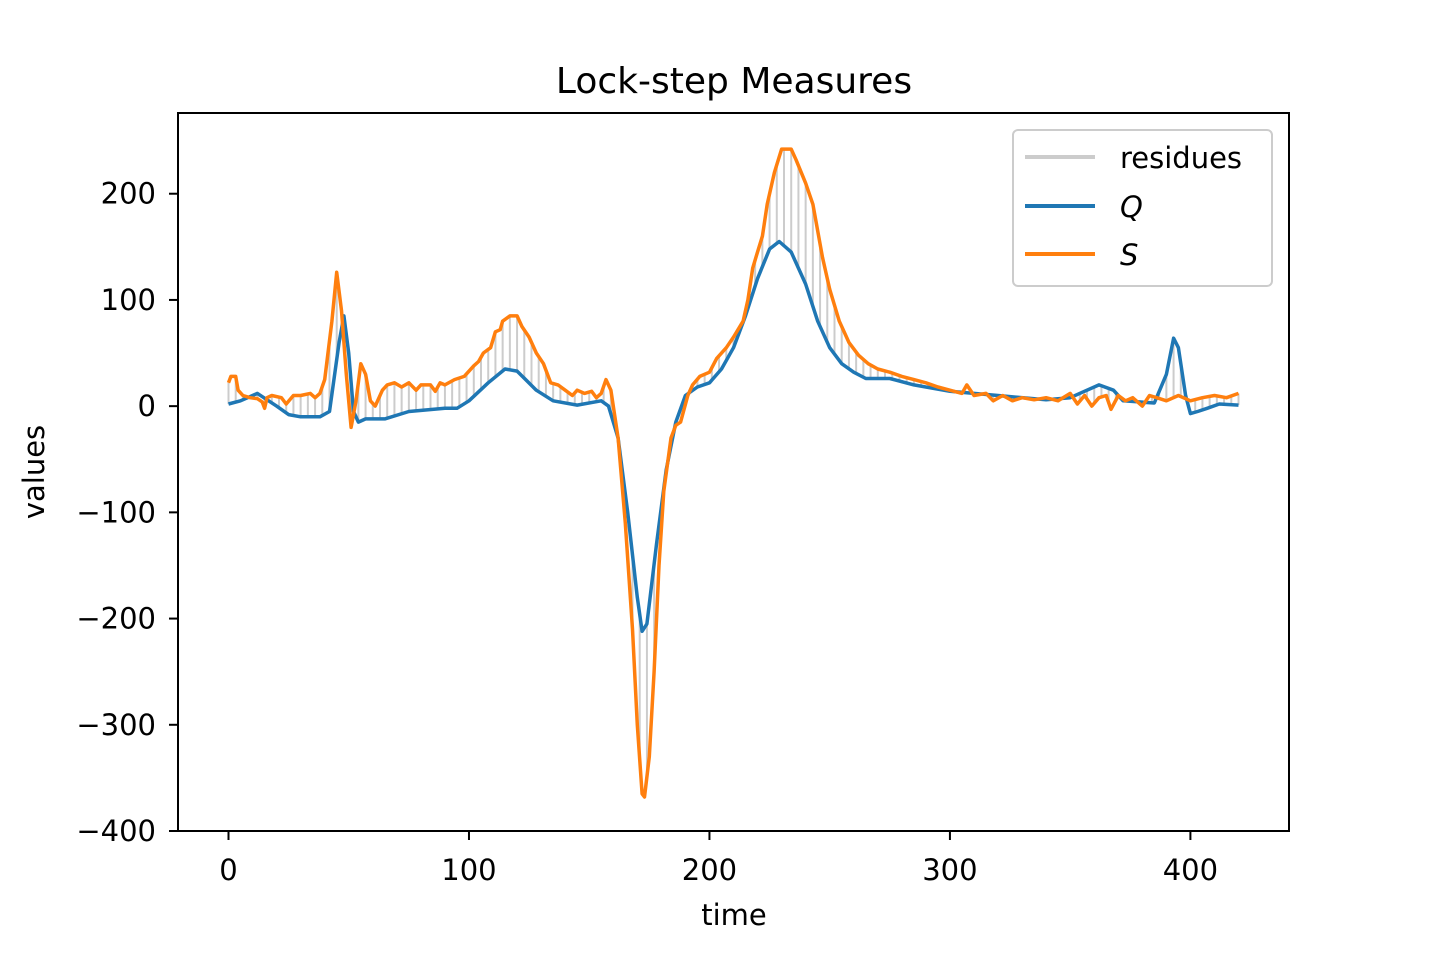 The image size is (1430, 956). I want to click on legend: residues Q S, so click(1142, 208).